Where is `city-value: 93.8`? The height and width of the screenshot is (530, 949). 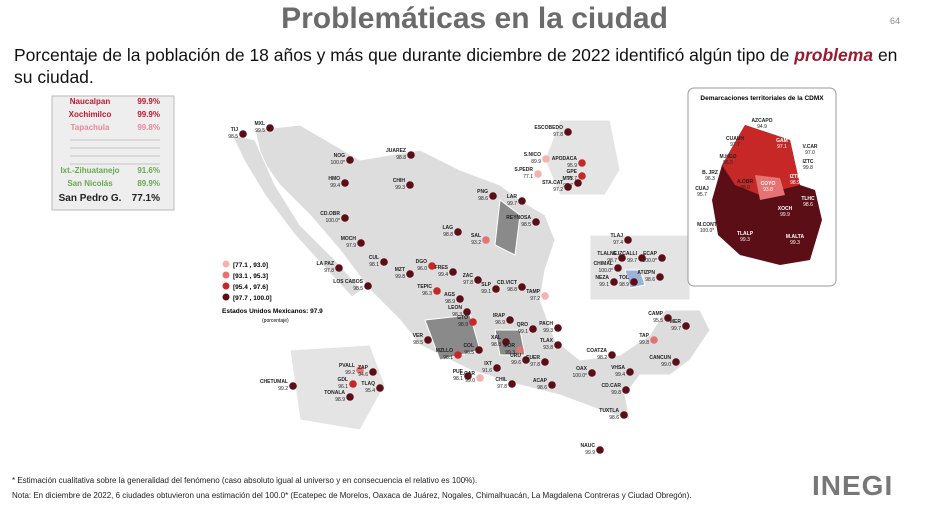
city-value: 93.8 is located at coordinates (548, 348).